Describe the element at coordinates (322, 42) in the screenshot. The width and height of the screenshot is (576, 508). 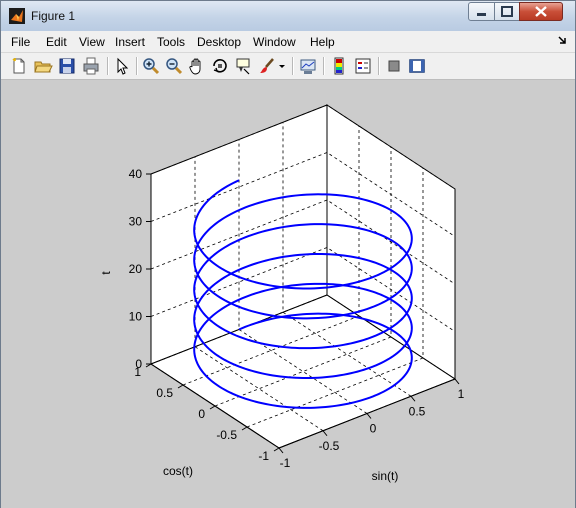
I see `menu-help: Help` at that location.